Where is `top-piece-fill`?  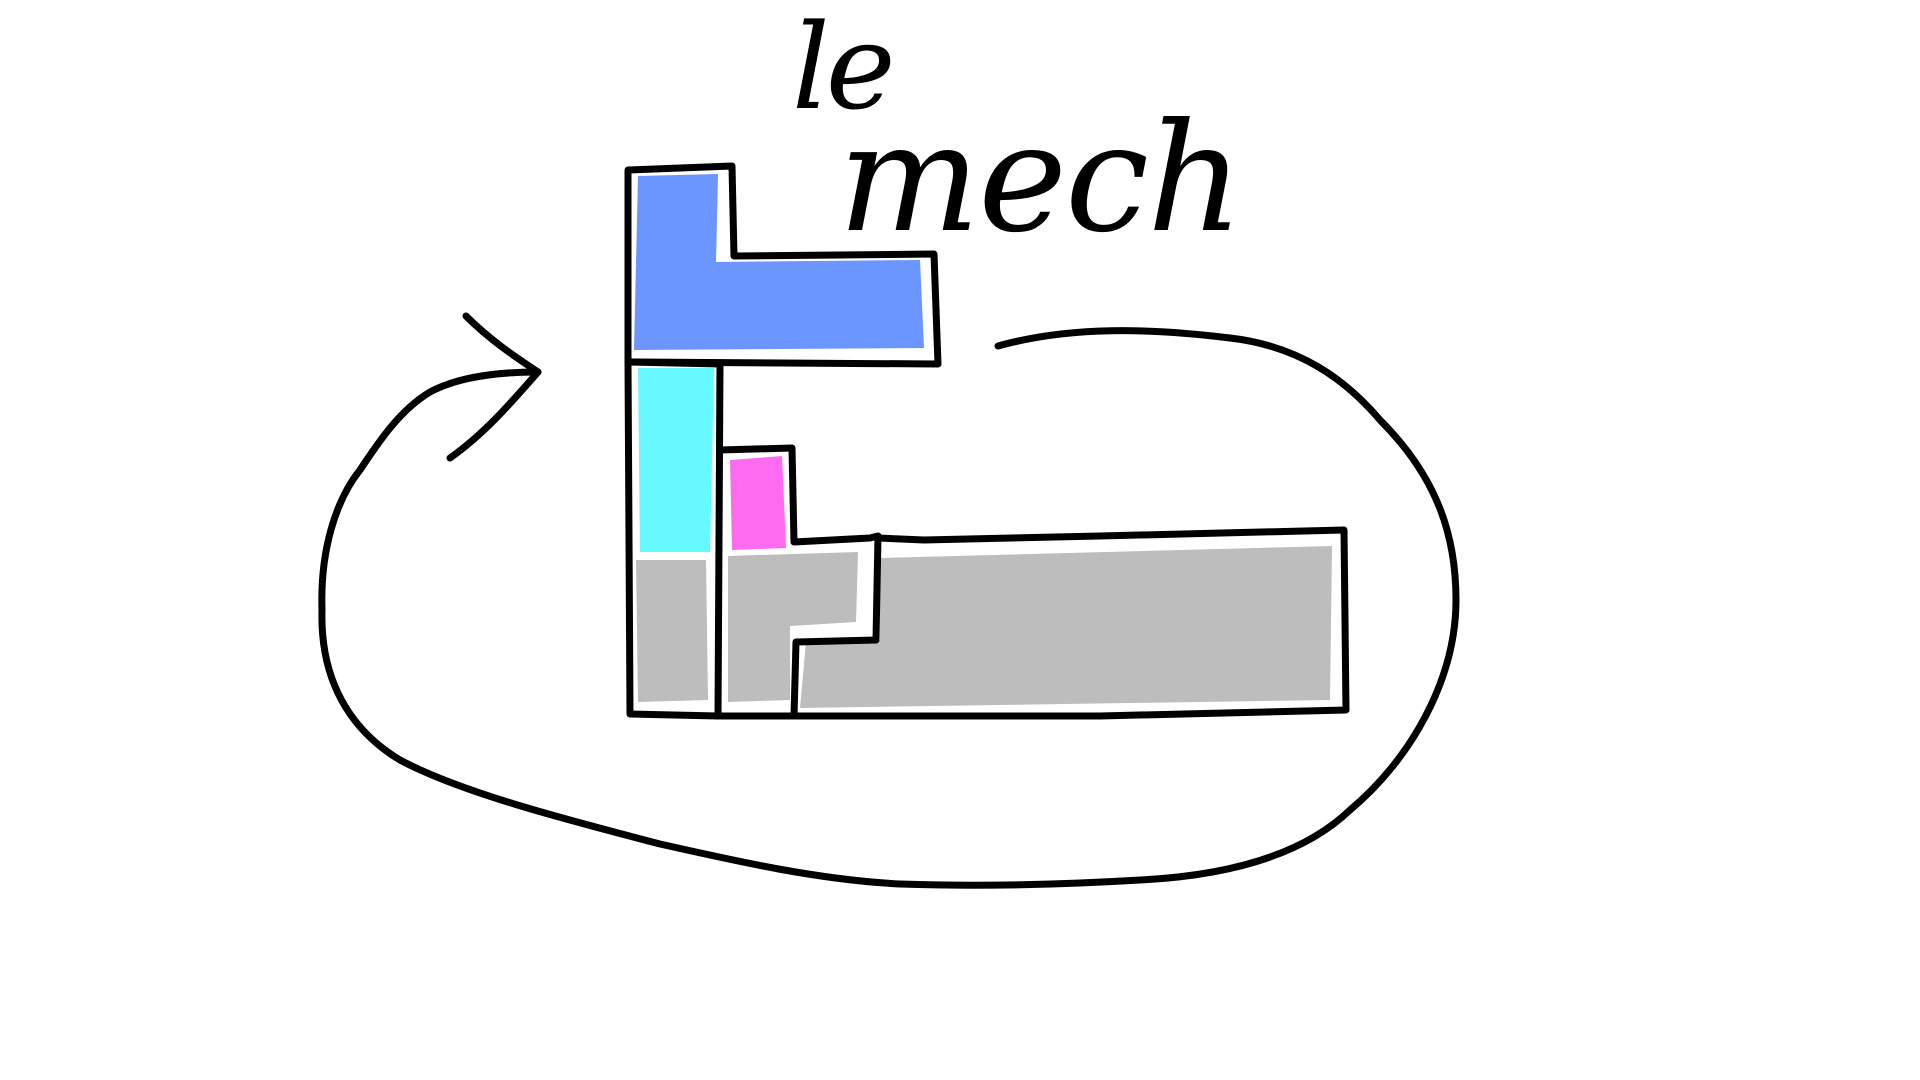 top-piece-fill is located at coordinates (779, 262).